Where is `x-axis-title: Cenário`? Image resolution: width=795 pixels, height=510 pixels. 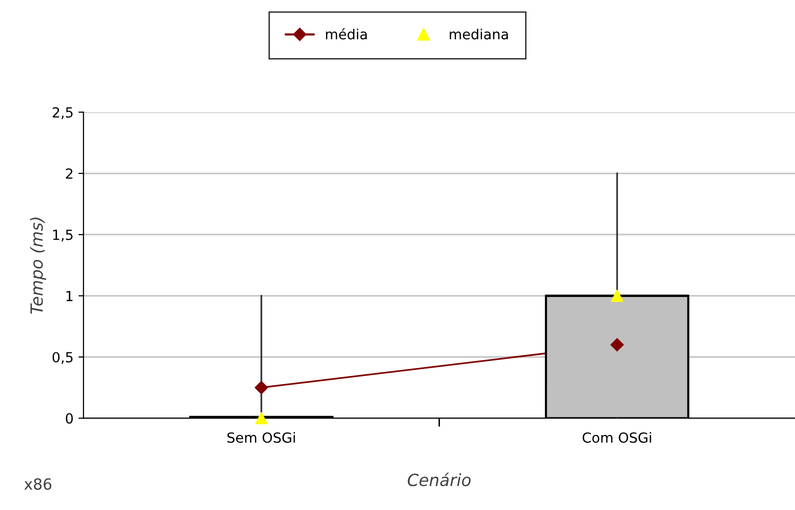
x-axis-title: Cenário is located at coordinates (439, 479).